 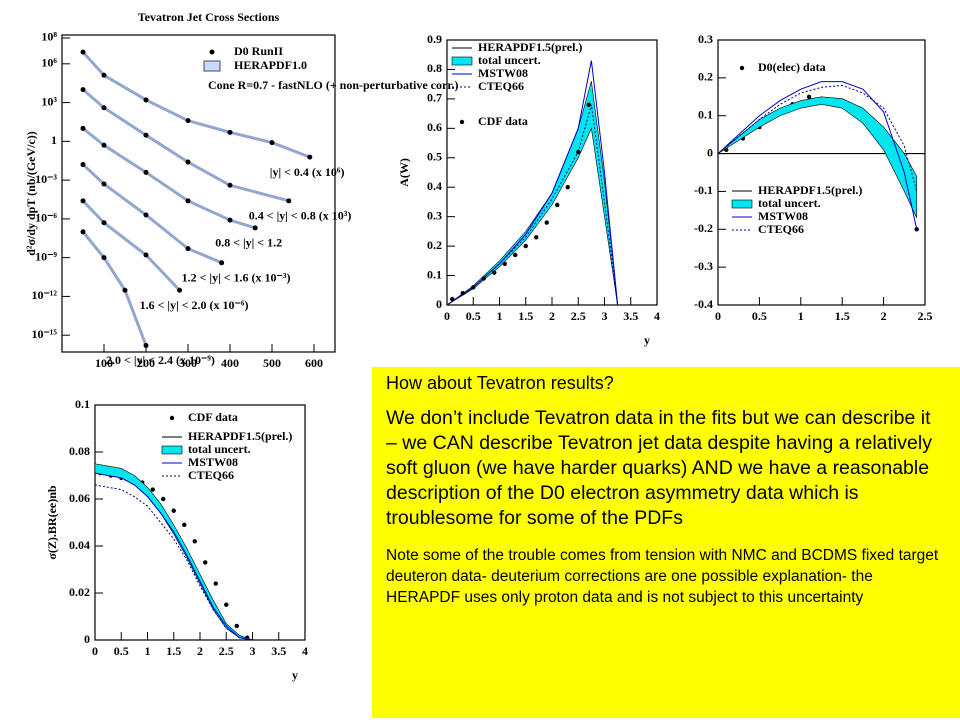 What do you see at coordinates (79, 545) in the screenshot?
I see `y-tick-label: 0.04` at bounding box center [79, 545].